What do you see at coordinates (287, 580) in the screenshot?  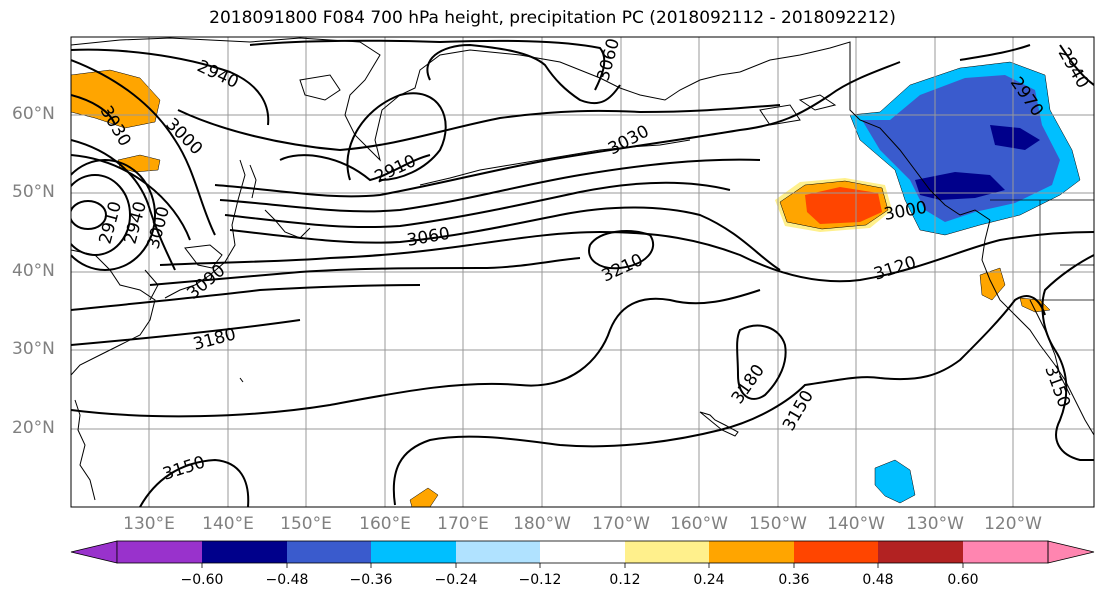 I see `colorbar-tick-label: −0.48` at bounding box center [287, 580].